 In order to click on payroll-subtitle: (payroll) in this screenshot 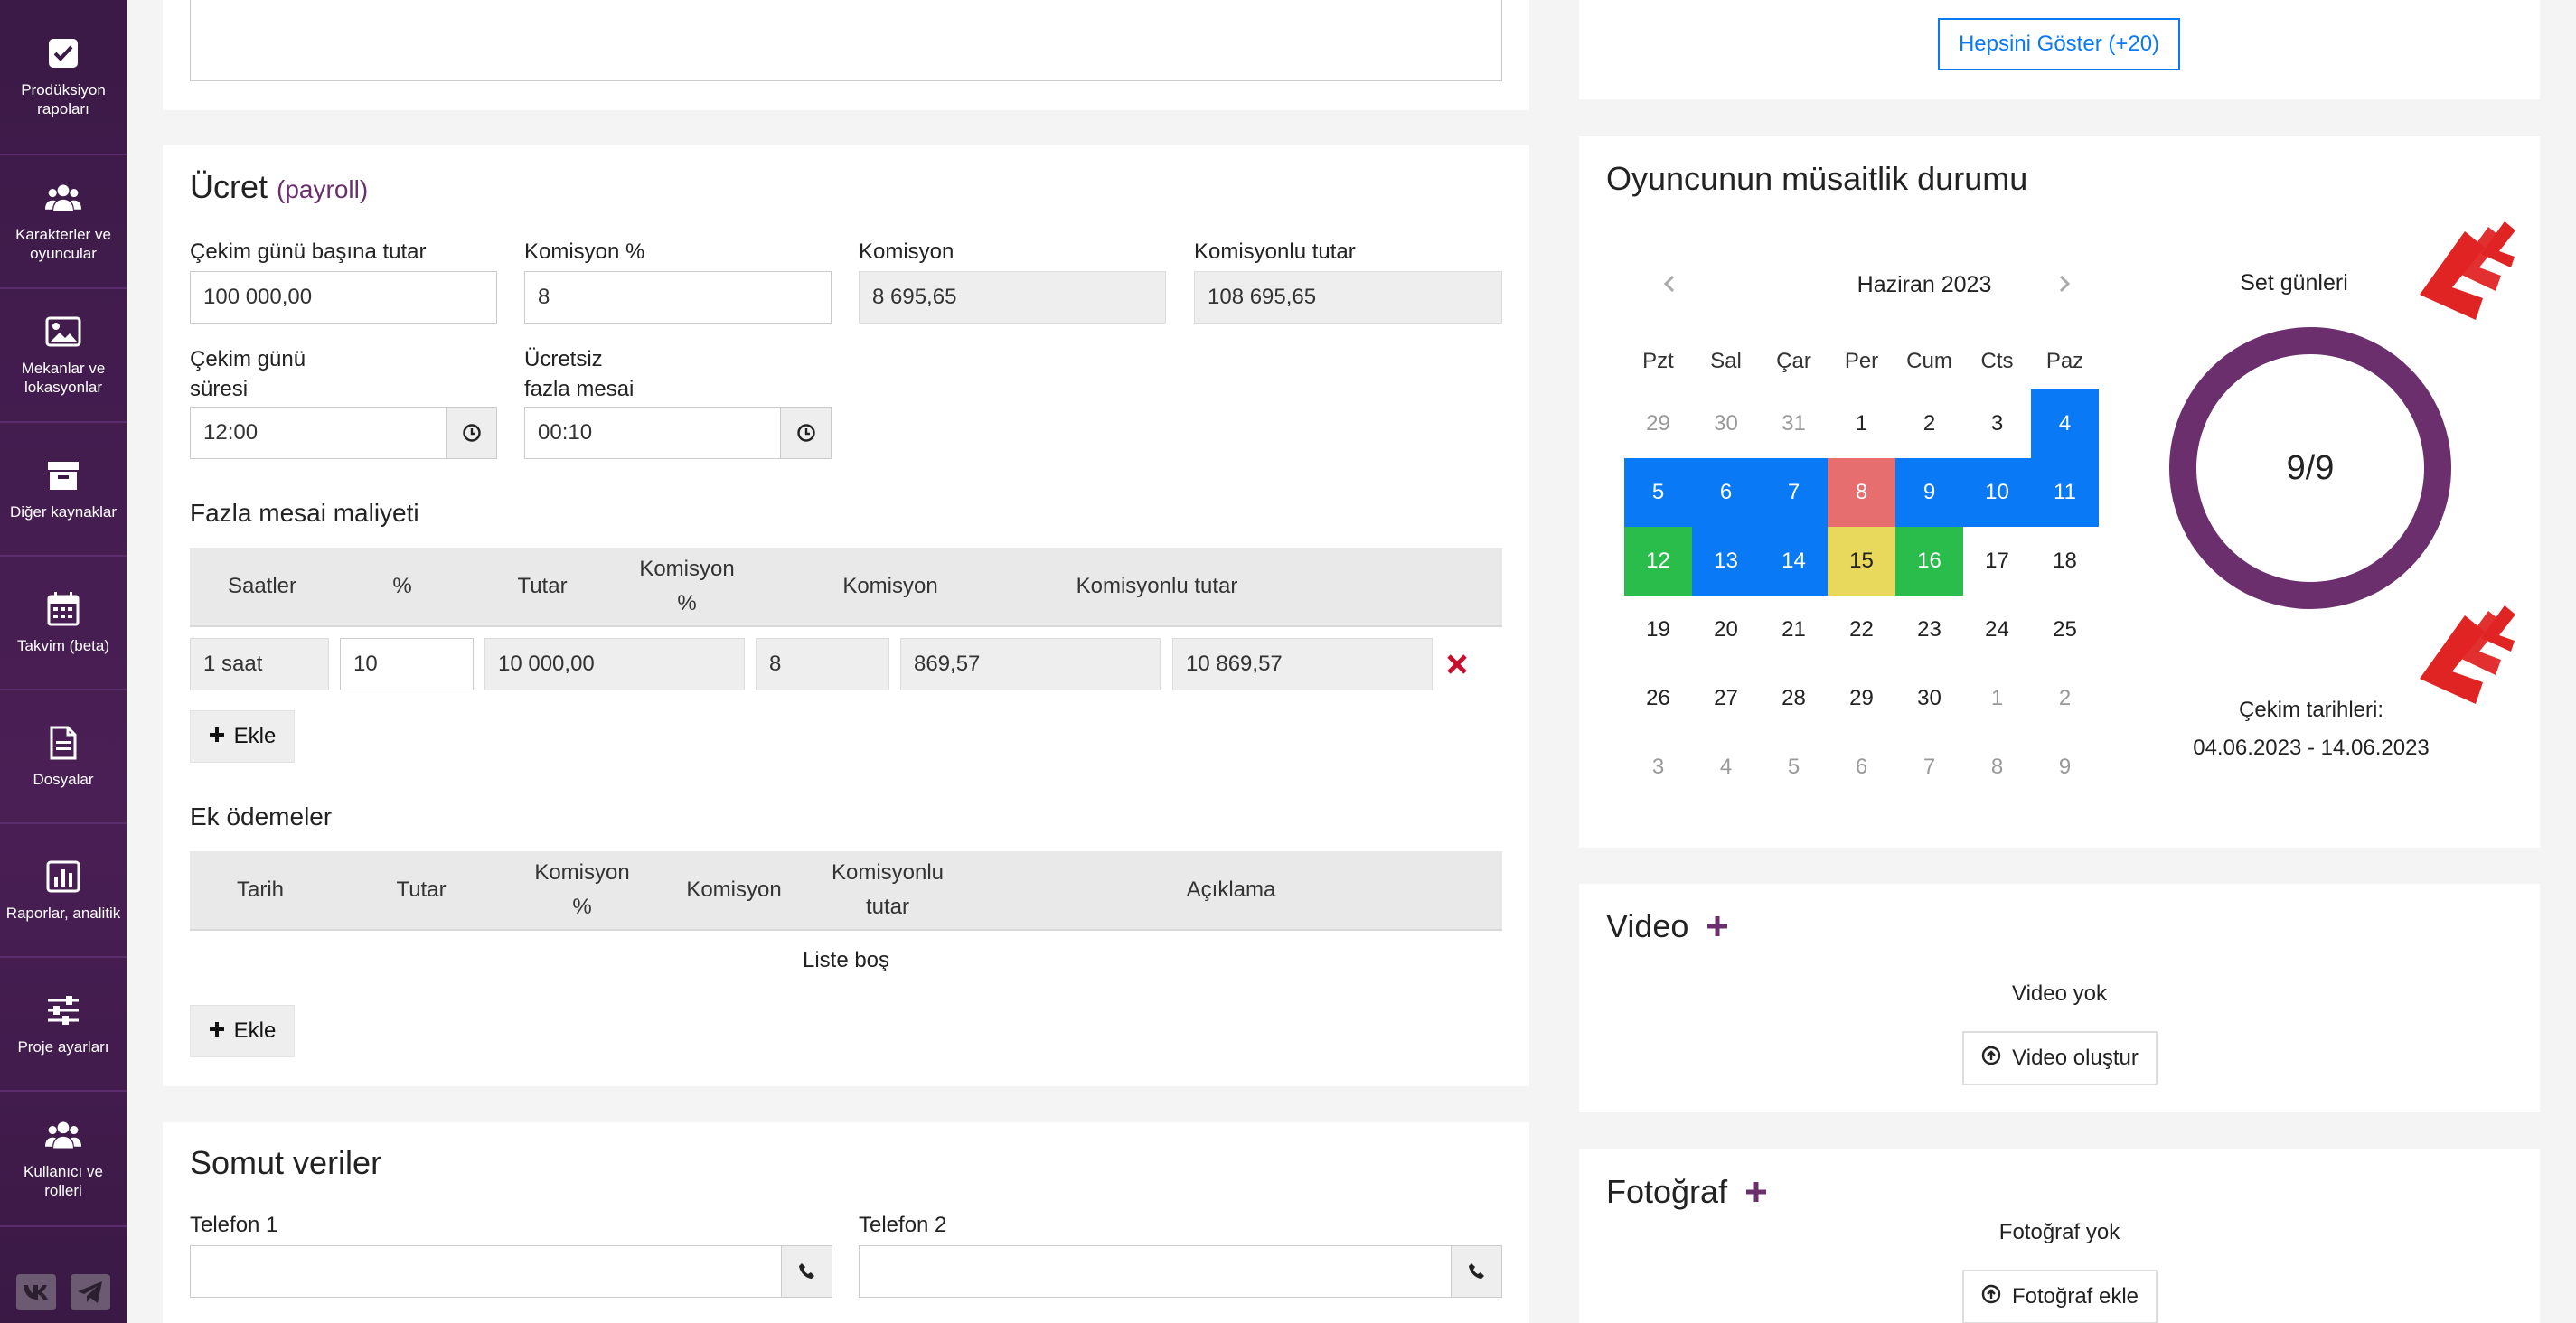, I will do `click(323, 189)`.